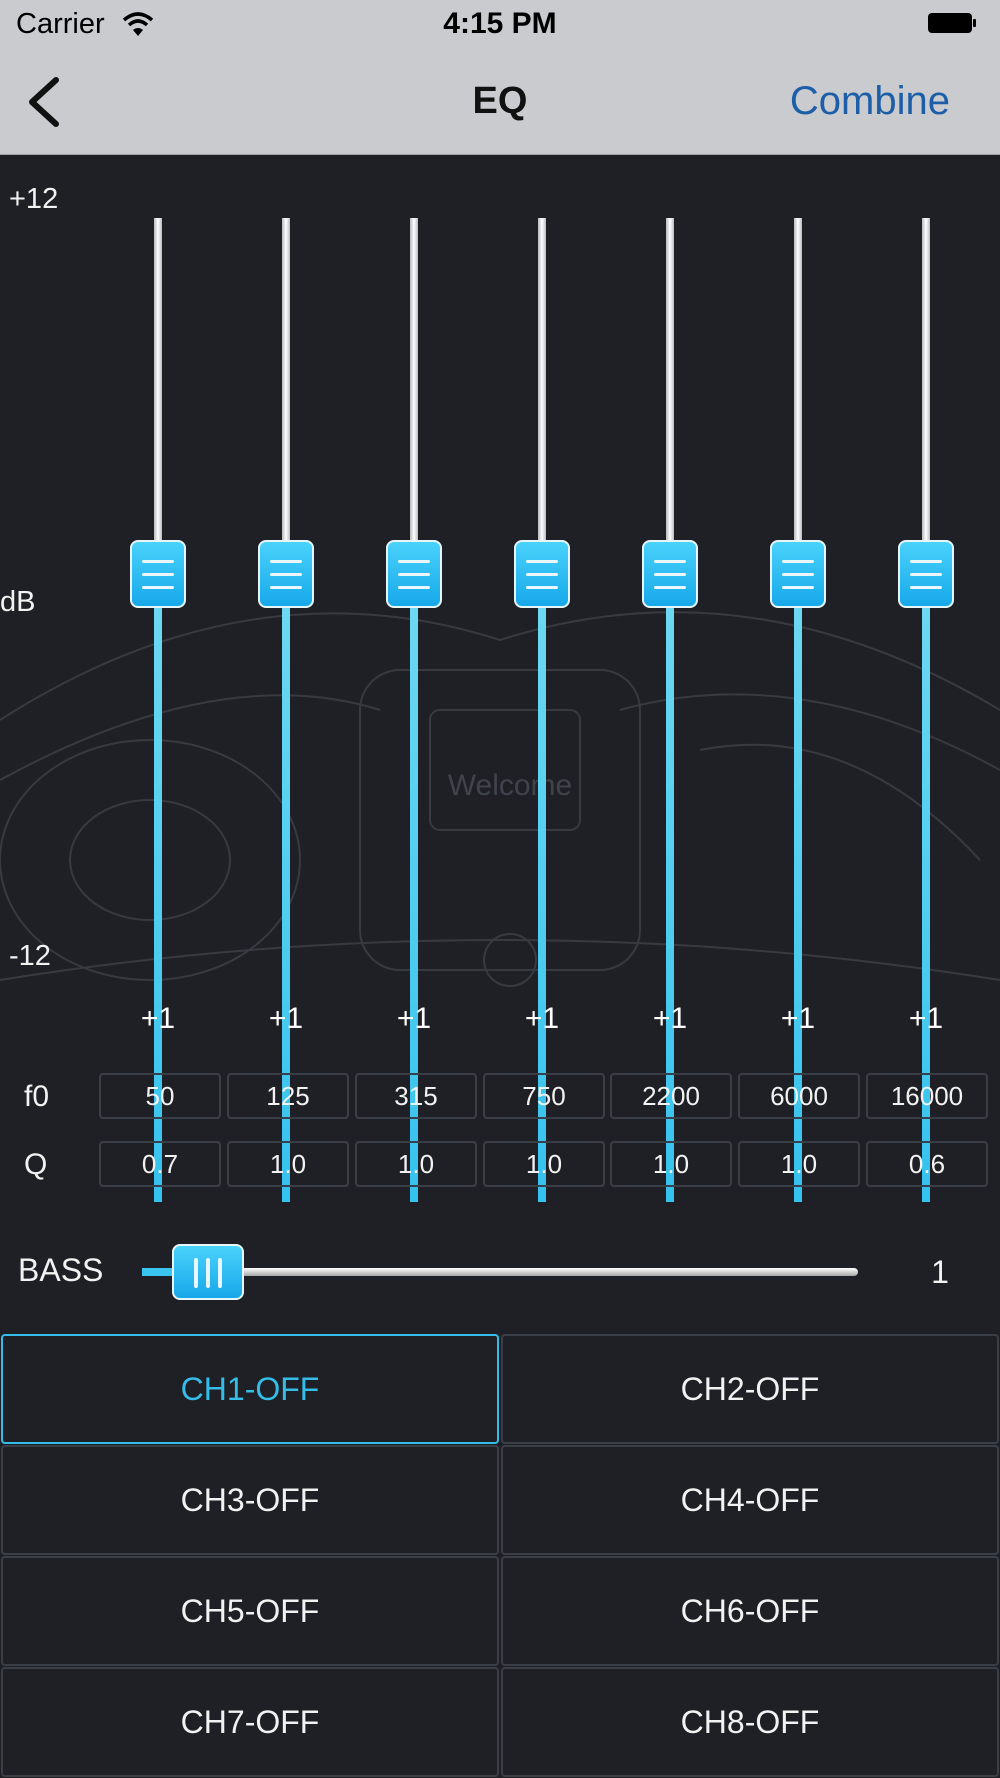  What do you see at coordinates (18, 602) in the screenshot?
I see `db-unit-label: dB` at bounding box center [18, 602].